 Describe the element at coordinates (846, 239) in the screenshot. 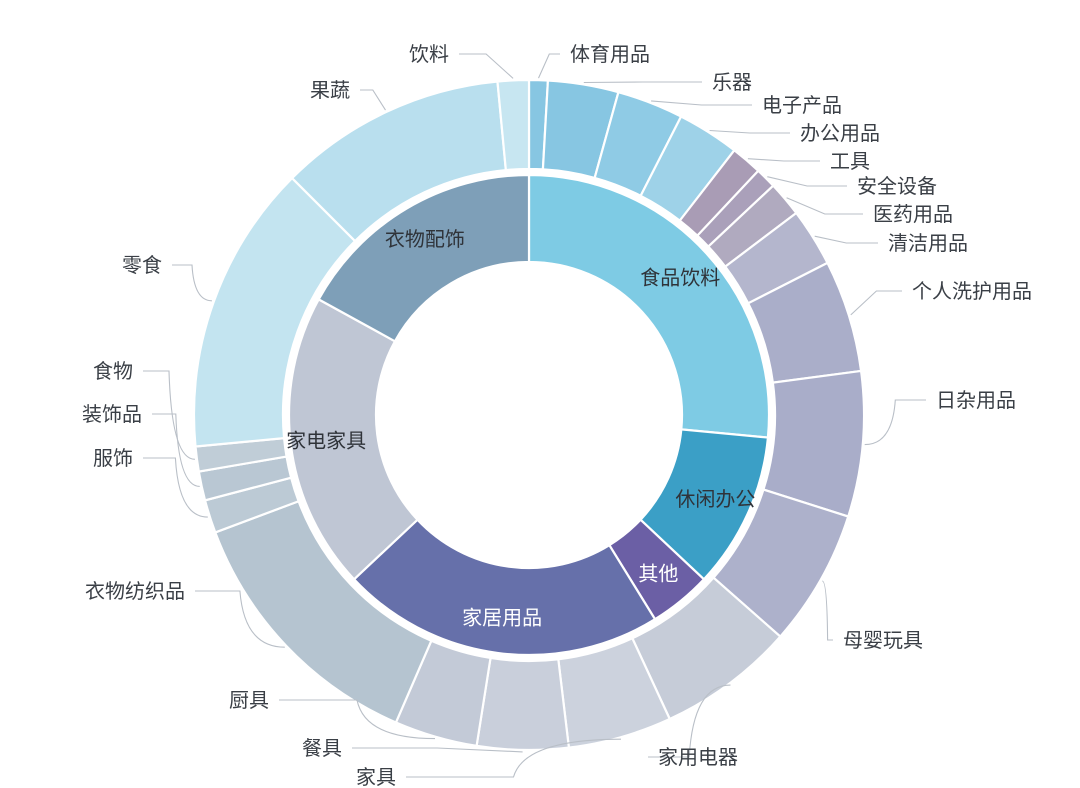

I see `leader-line-清洁用品` at that location.